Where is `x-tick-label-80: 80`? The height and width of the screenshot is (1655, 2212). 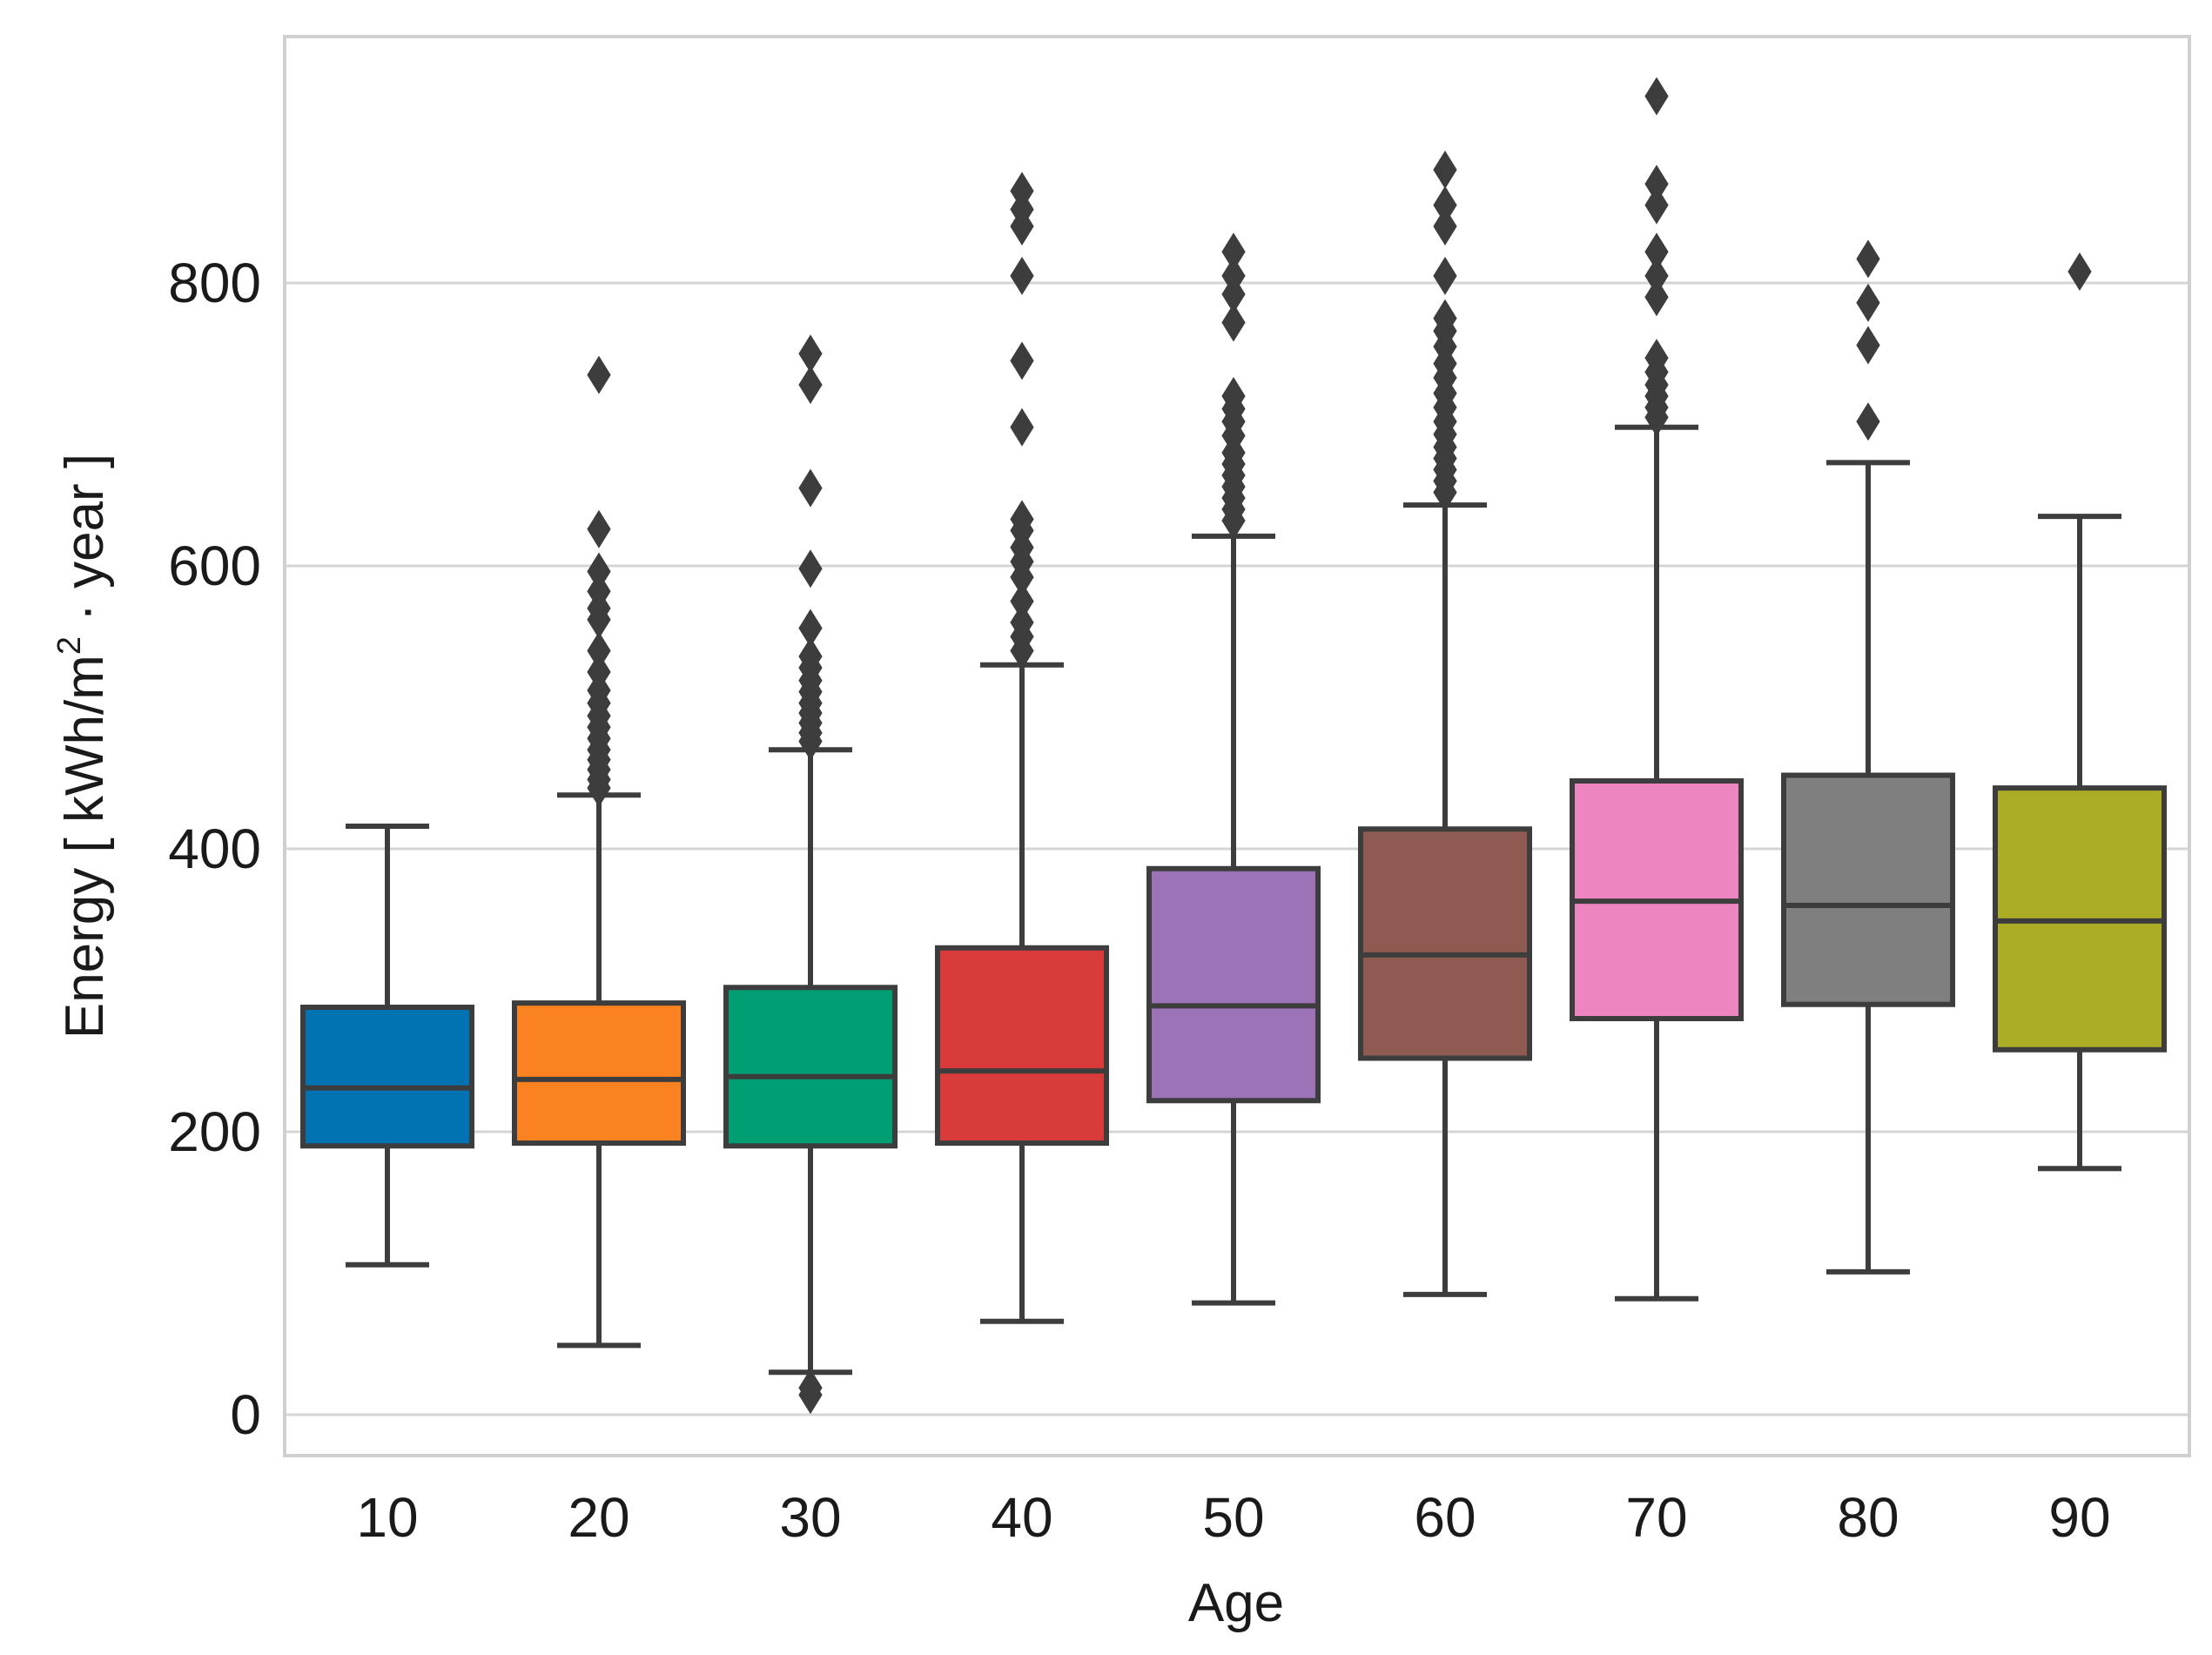 x-tick-label-80: 80 is located at coordinates (1868, 1517).